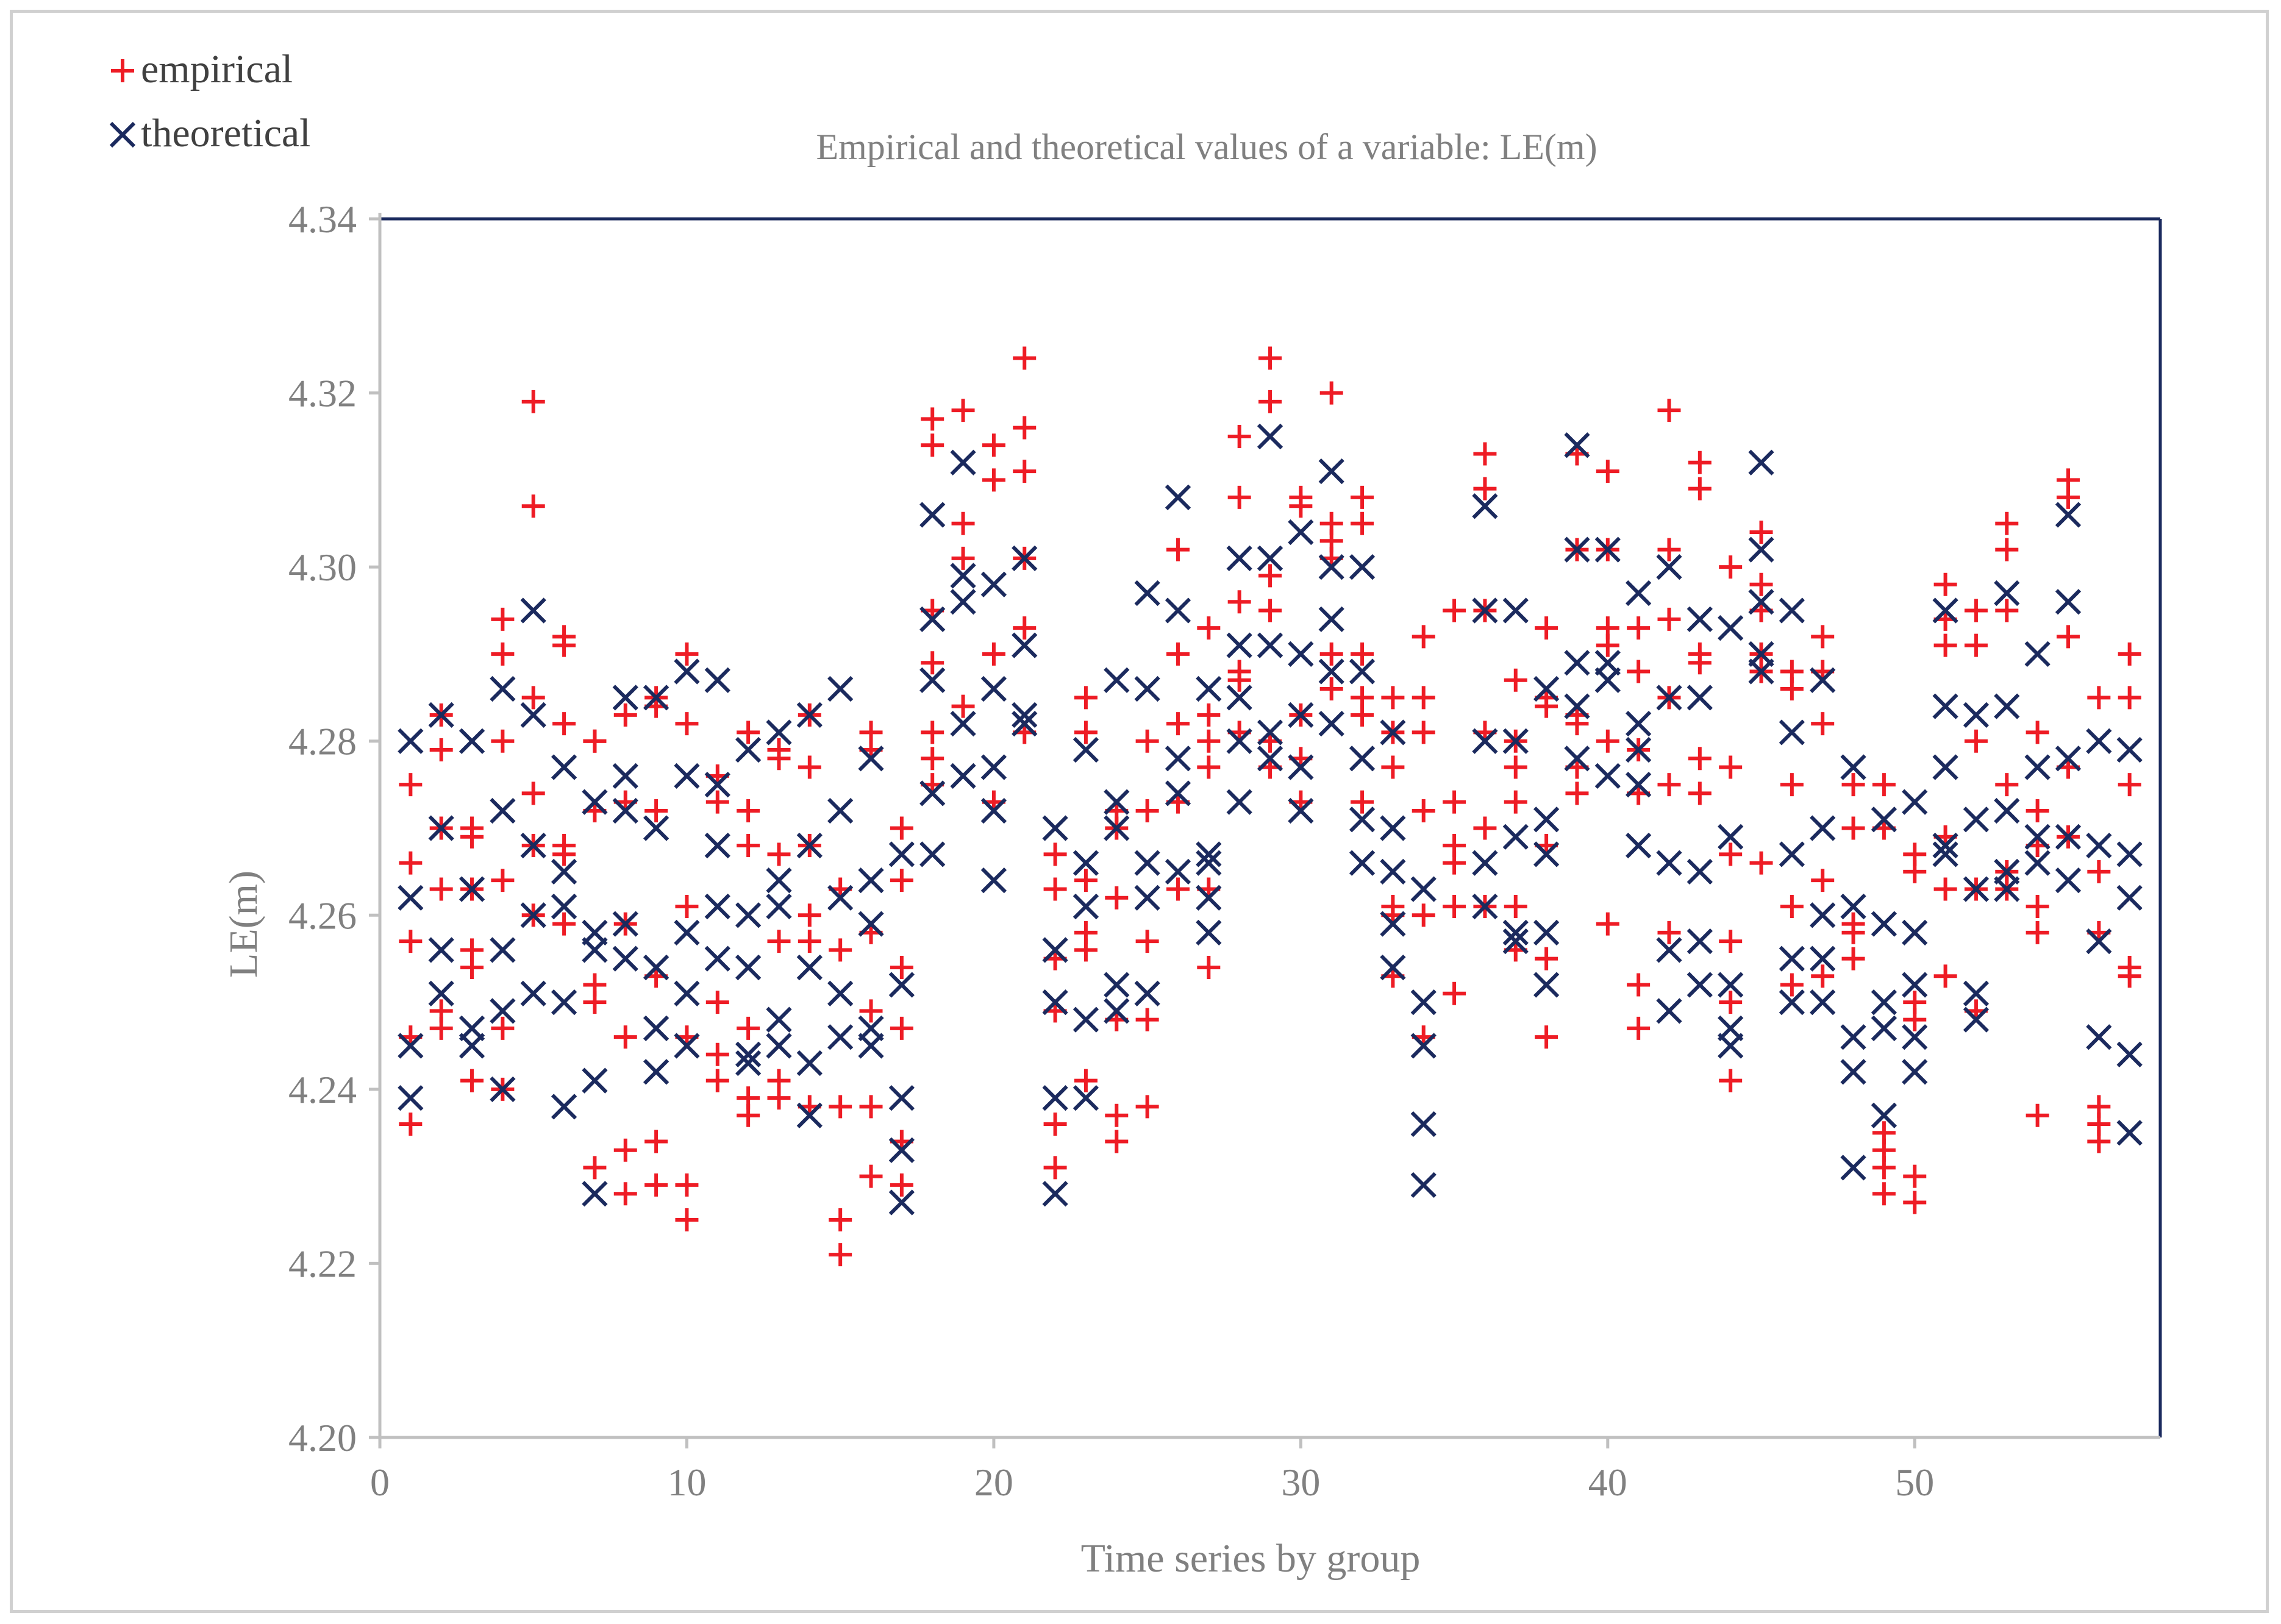 This screenshot has width=2281, height=1624. What do you see at coordinates (322, 1090) in the screenshot?
I see `y-tick-label: 4.24` at bounding box center [322, 1090].